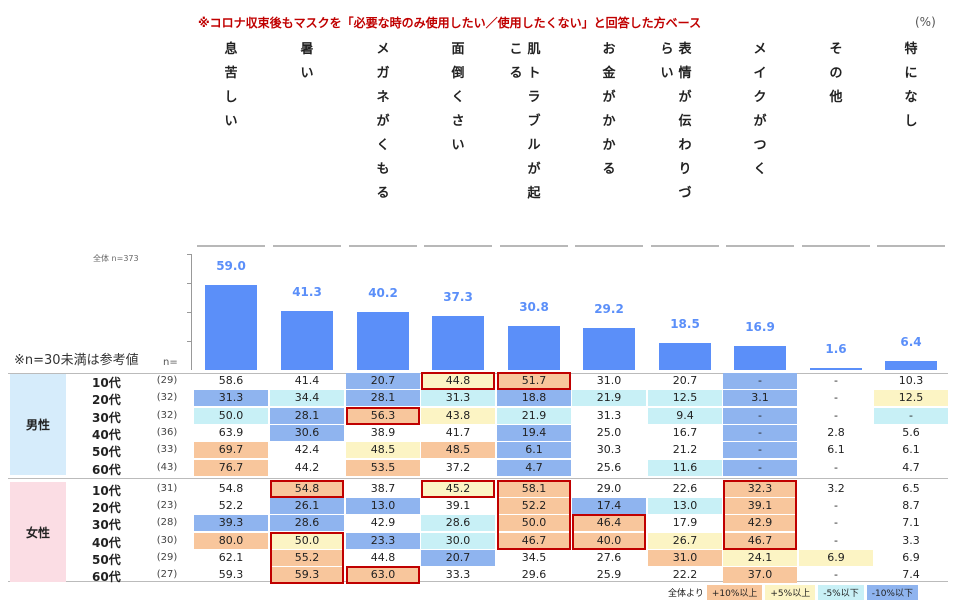 Image resolution: width=958 pixels, height=602 pixels. What do you see at coordinates (38, 532) in the screenshot?
I see `group-female: 女性` at bounding box center [38, 532].